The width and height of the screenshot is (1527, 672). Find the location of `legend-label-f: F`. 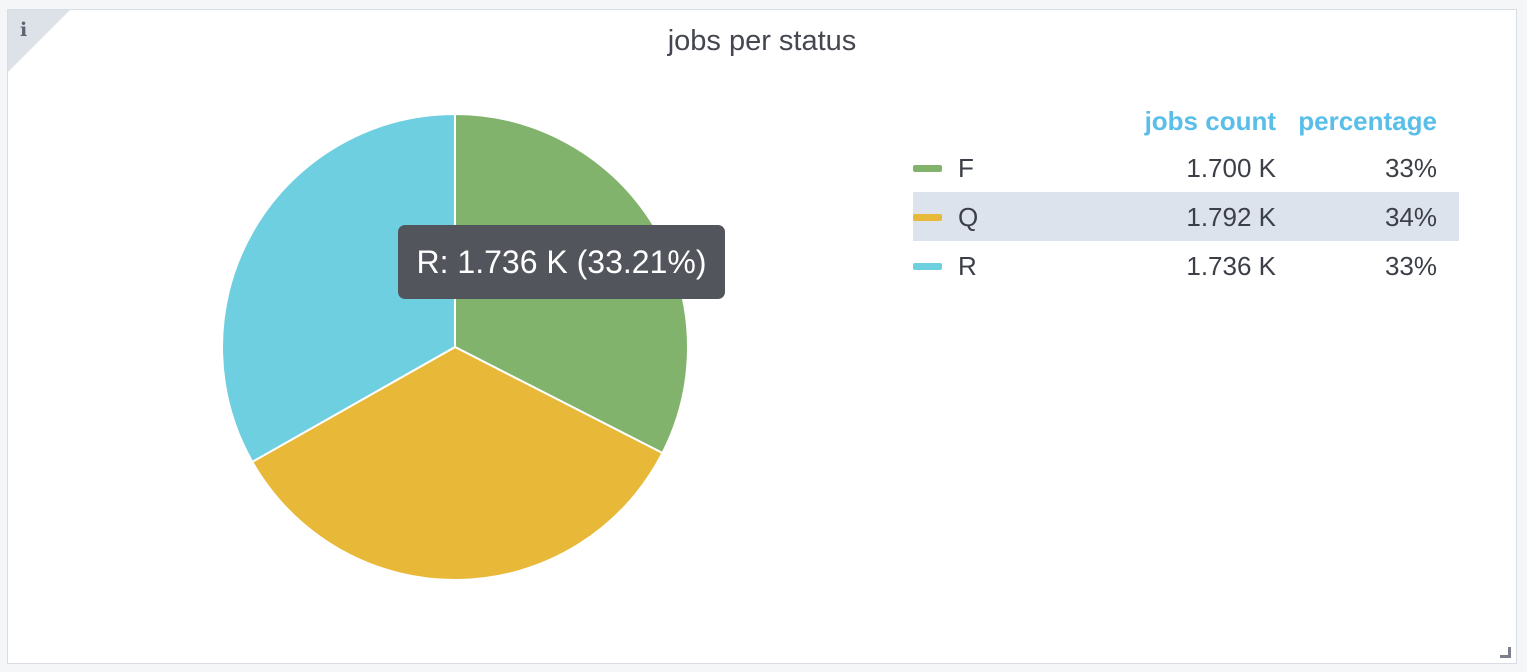

legend-label-f: F is located at coordinates (966, 168).